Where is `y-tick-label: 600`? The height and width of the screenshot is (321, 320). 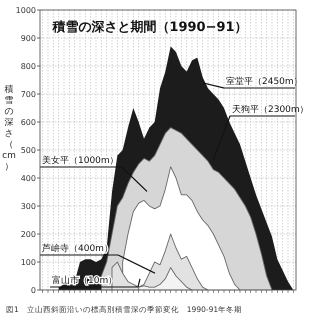 y-tick-label: 600 is located at coordinates (28, 122).